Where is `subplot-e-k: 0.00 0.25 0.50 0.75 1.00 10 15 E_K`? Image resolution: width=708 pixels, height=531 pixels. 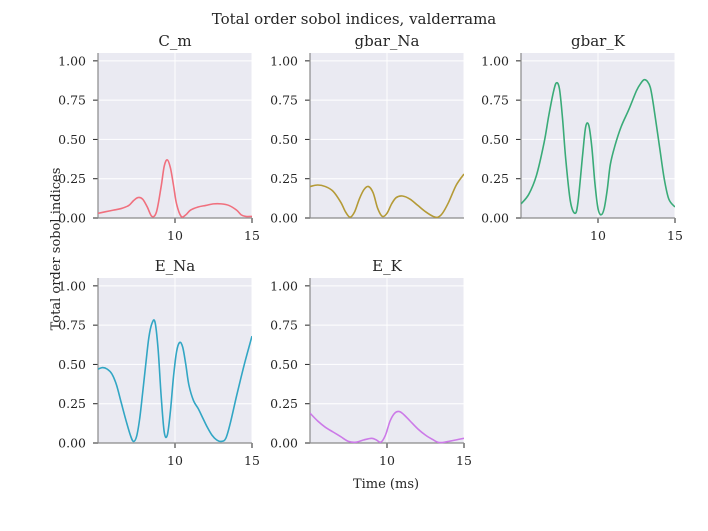
subplot-e-k: 0.00 0.25 0.50 0.75 1.00 10 15 E_K is located at coordinates (371, 362).